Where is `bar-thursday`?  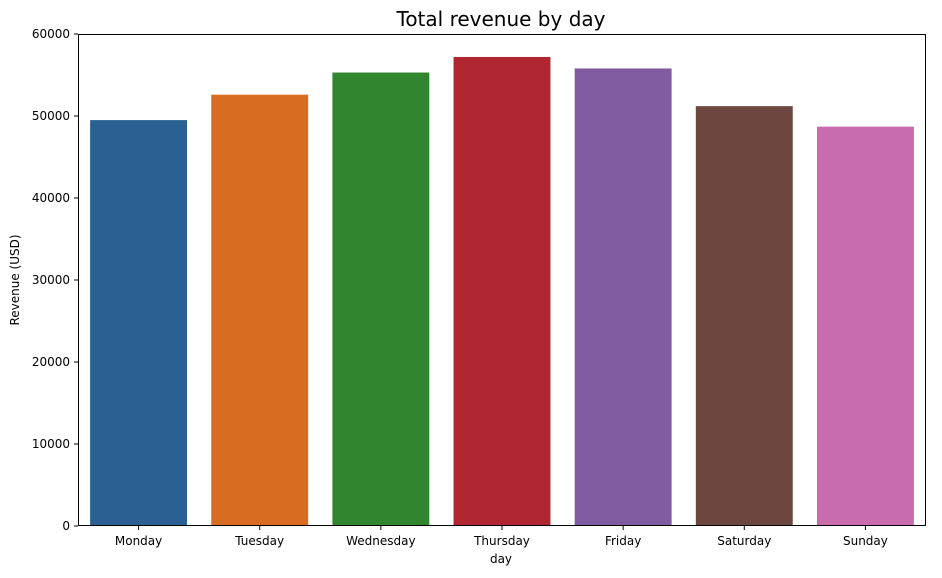 bar-thursday is located at coordinates (502, 291).